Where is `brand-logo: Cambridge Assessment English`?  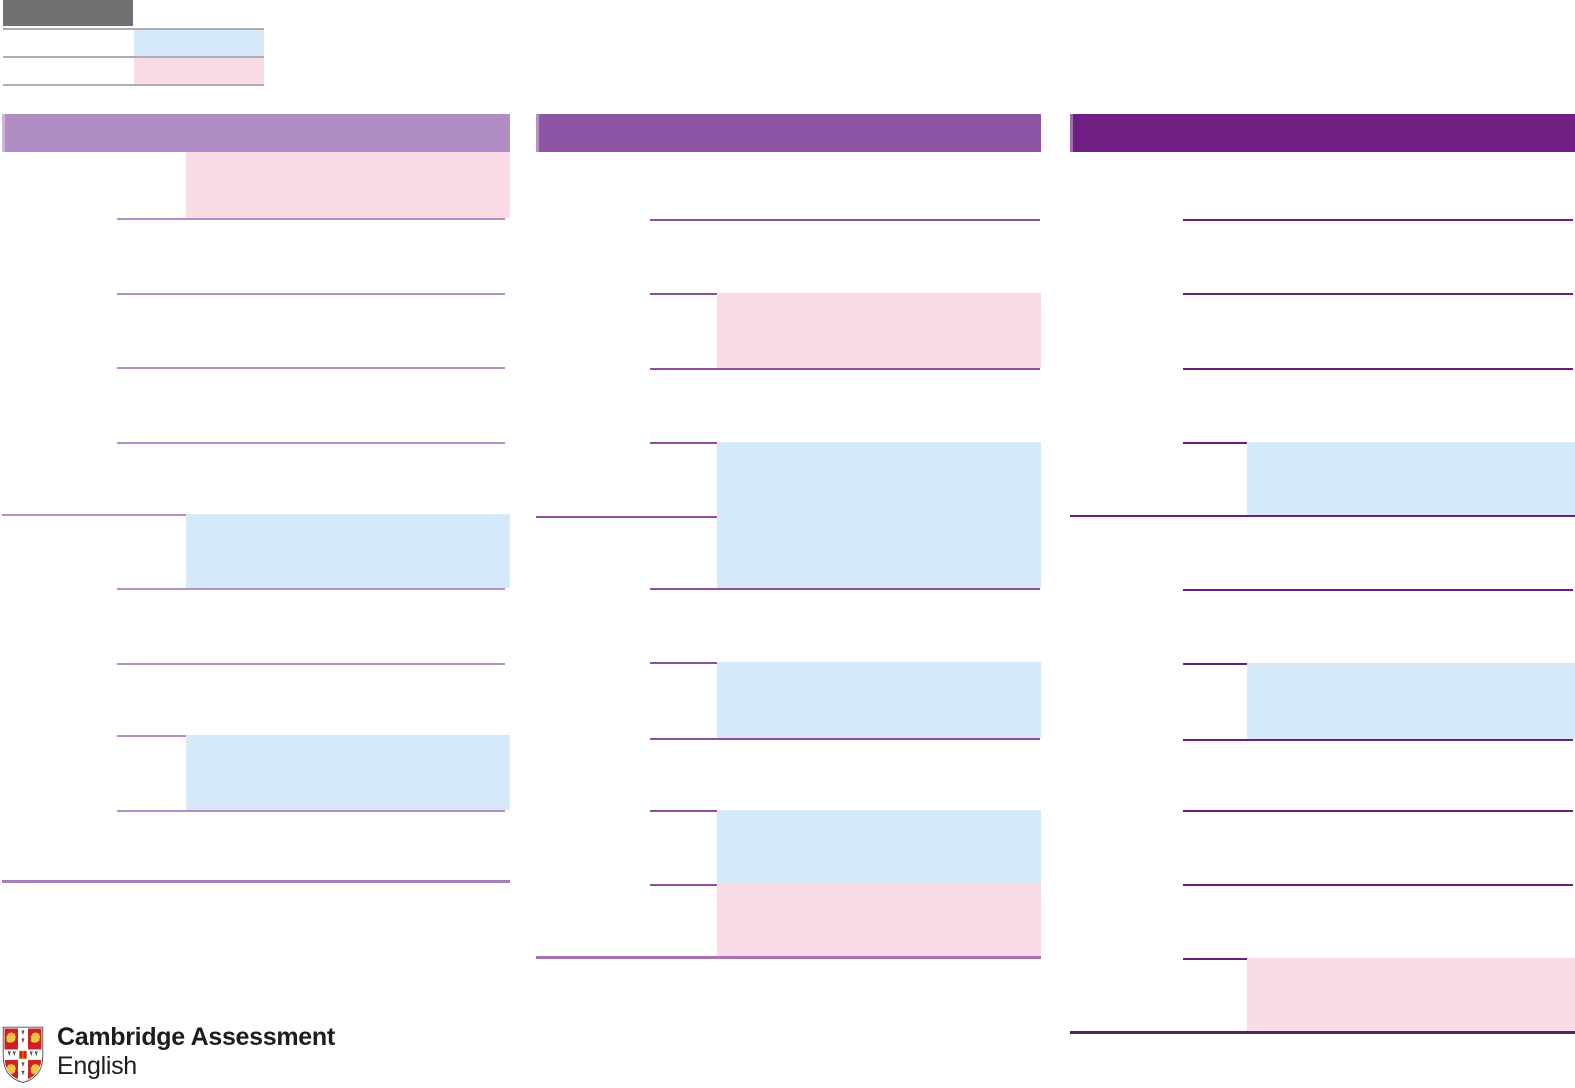
brand-logo: Cambridge Assessment English is located at coordinates (168, 1053).